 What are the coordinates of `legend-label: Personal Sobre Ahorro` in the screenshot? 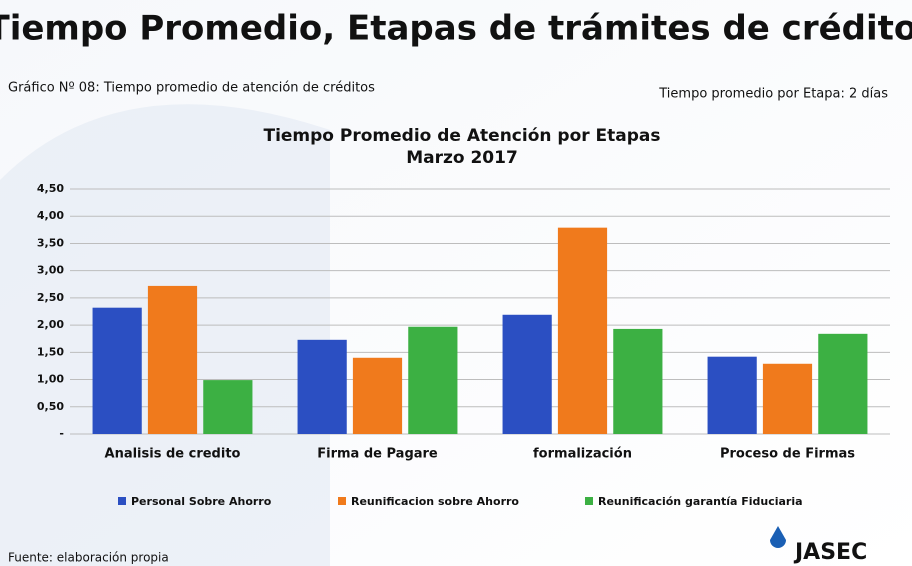 It's located at (201, 501).